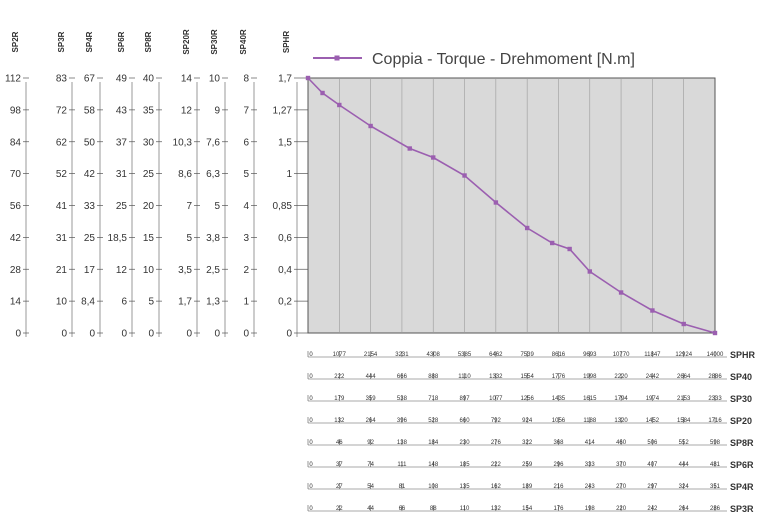  I want to click on y-scale-header: SP6R, so click(121, 41).